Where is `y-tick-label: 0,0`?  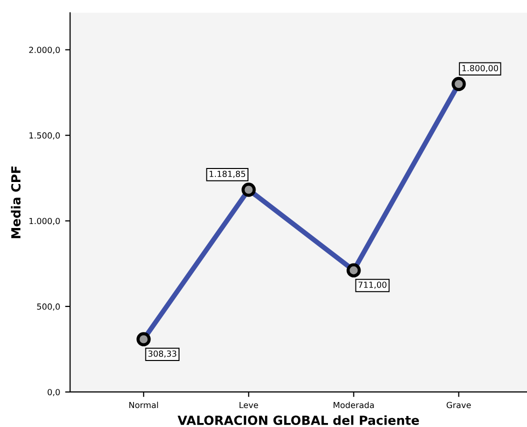
y-tick-label: 0,0 is located at coordinates (54, 392).